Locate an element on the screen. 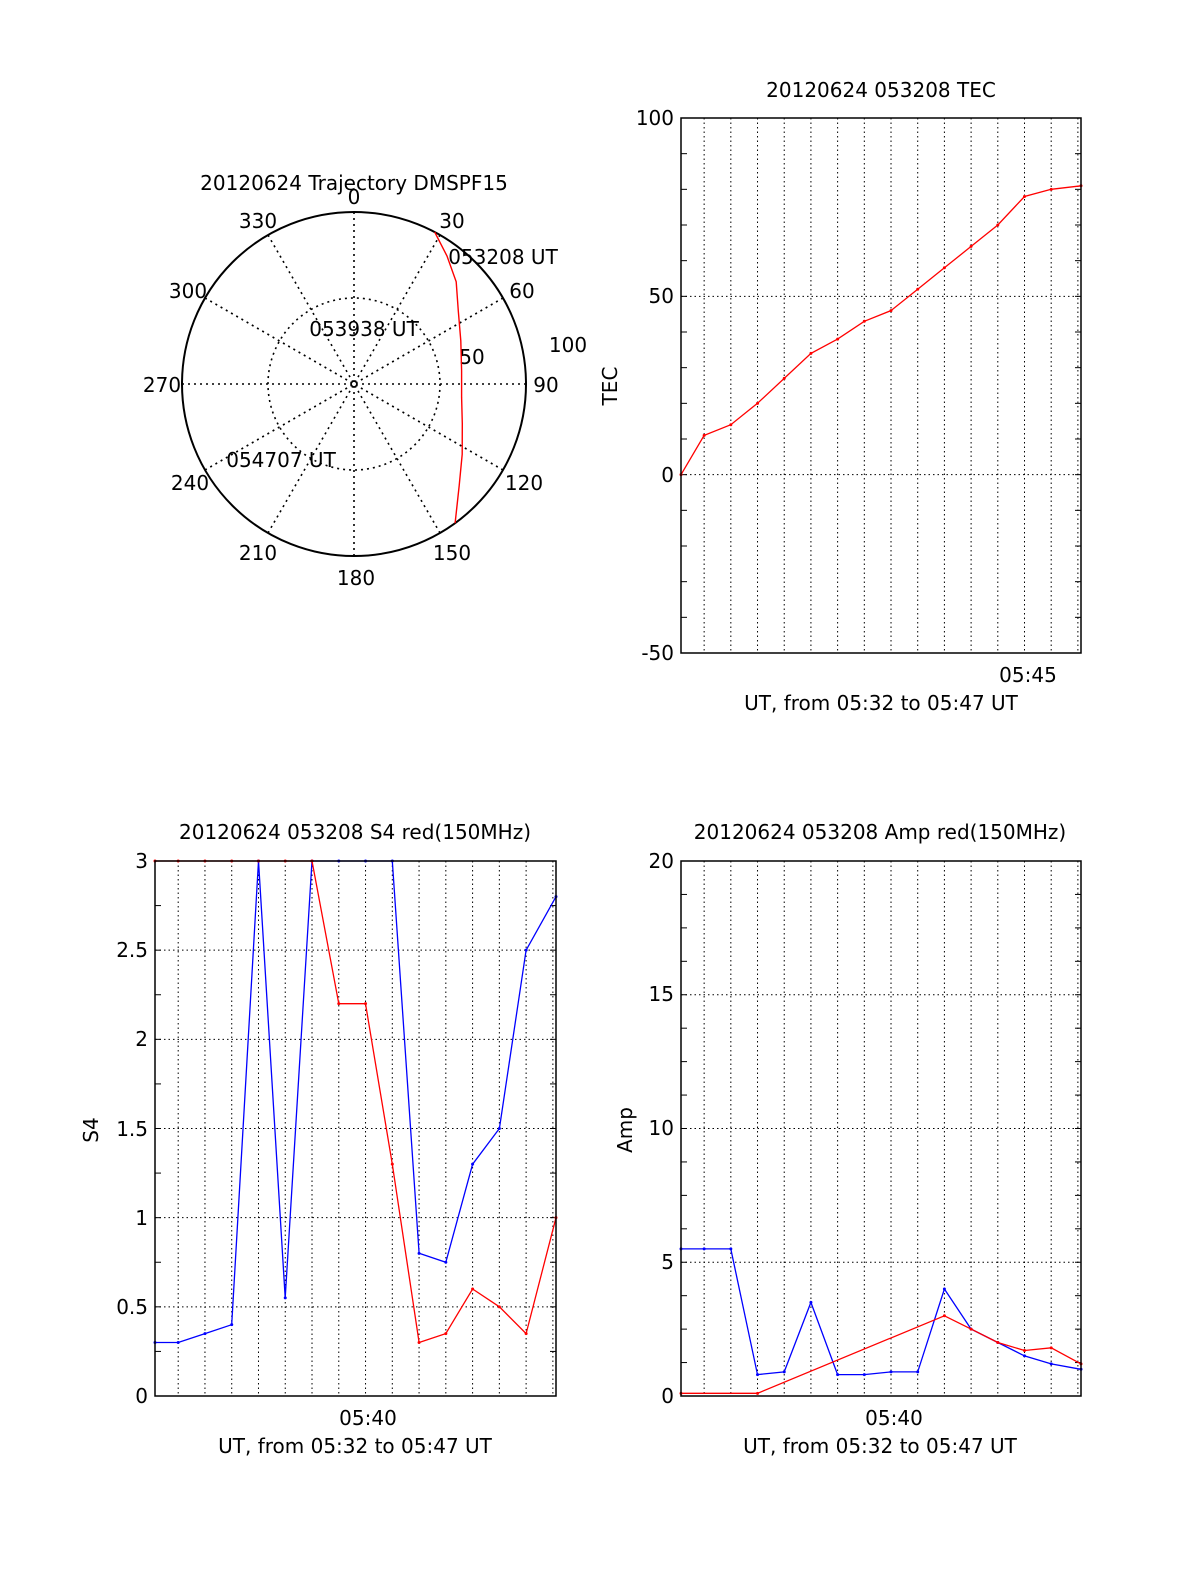 The image size is (1200, 1575). s4-ytick-2: 2 is located at coordinates (141, 1039).